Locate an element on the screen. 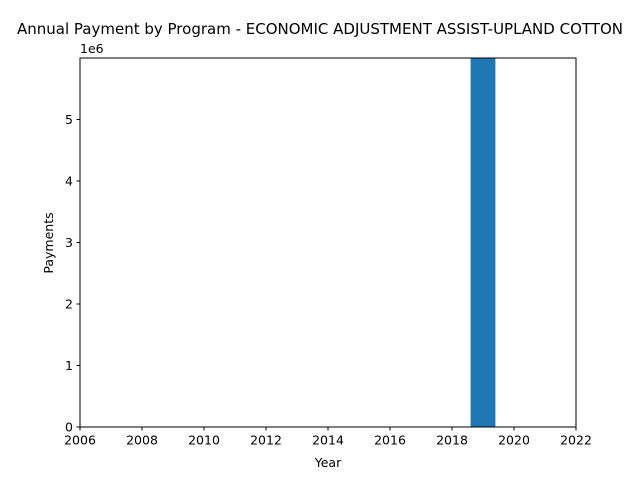 The width and height of the screenshot is (640, 480). bars-layer is located at coordinates (483, 242).